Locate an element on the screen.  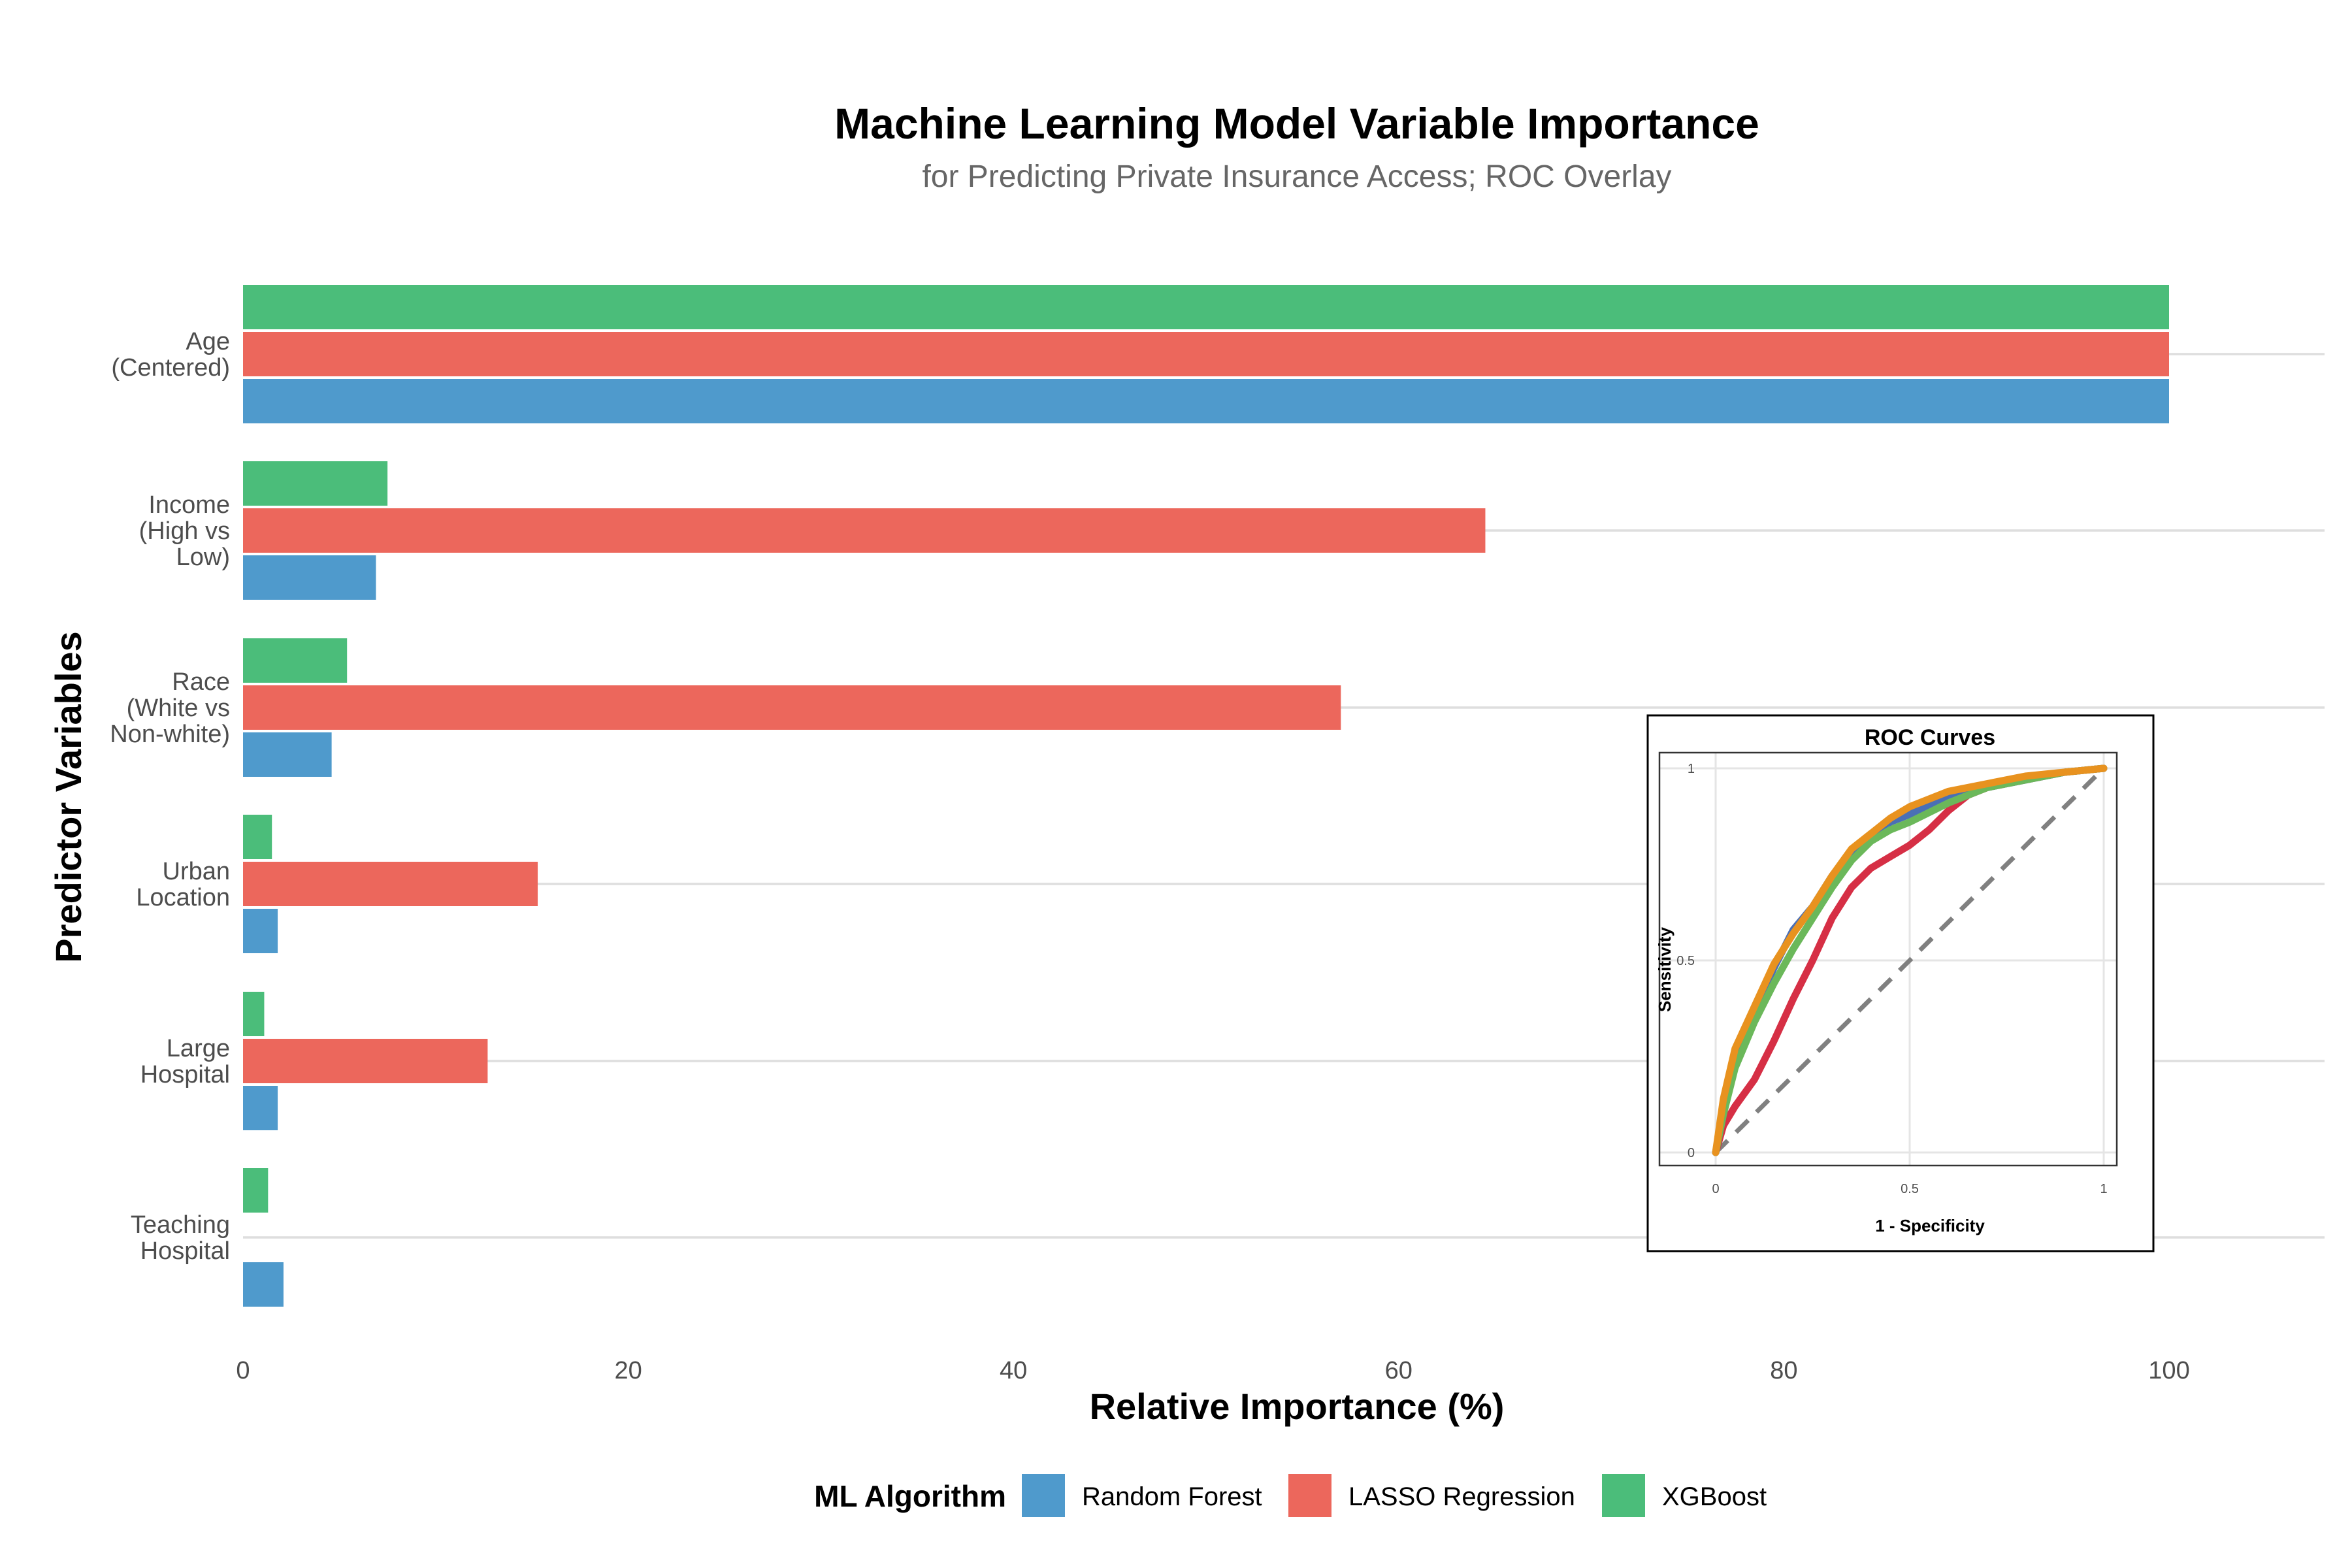
roc-title: ROC Curves is located at coordinates (1930, 737).